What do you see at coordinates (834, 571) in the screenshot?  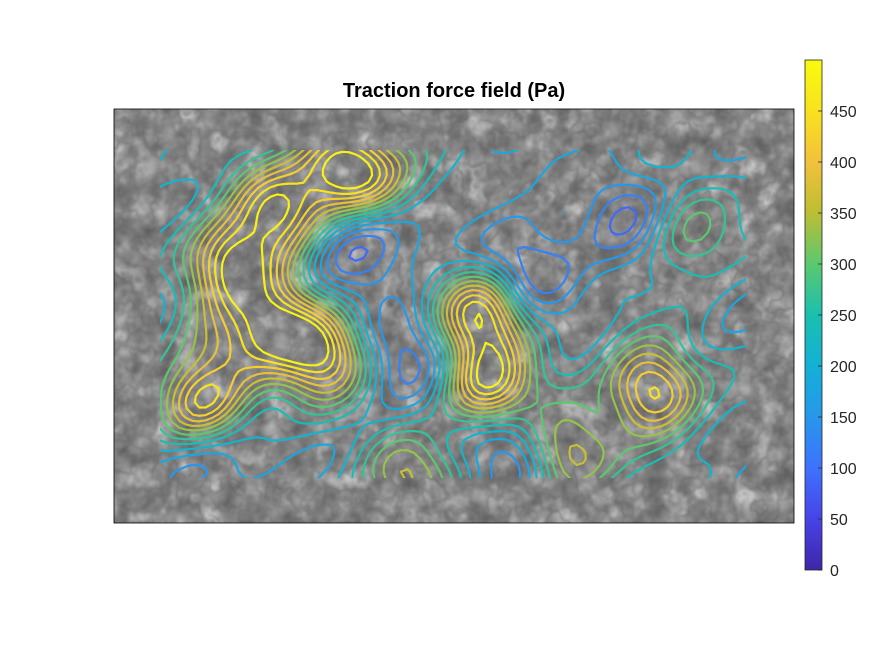 I see `colorbar-tick-label: 0` at bounding box center [834, 571].